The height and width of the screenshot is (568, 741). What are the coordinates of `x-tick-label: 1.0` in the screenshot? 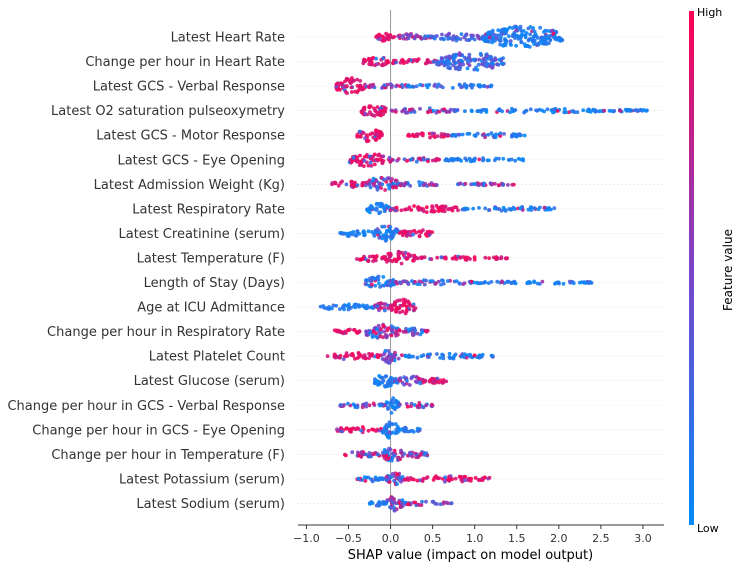 It's located at (475, 538).